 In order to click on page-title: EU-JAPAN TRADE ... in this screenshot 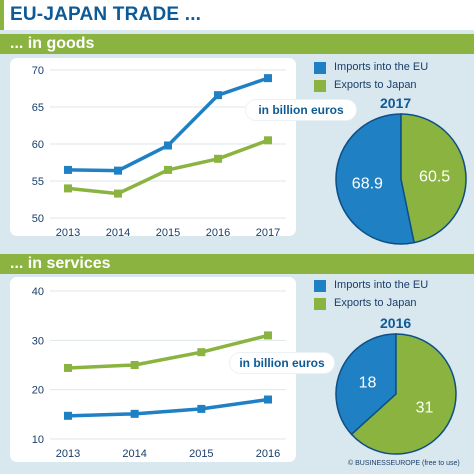, I will do `click(106, 14)`.